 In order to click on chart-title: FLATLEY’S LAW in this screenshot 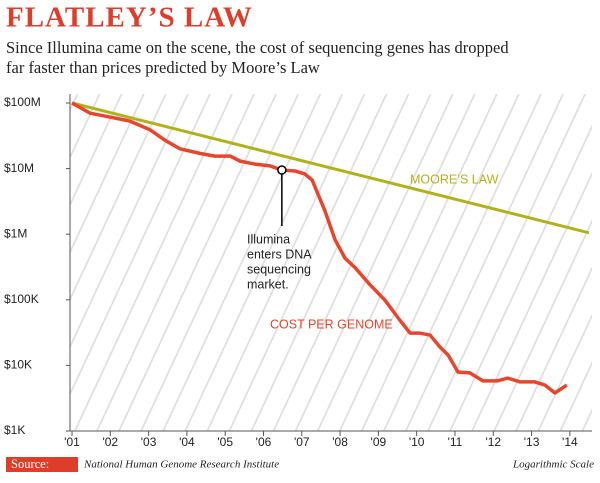, I will do `click(129, 18)`.